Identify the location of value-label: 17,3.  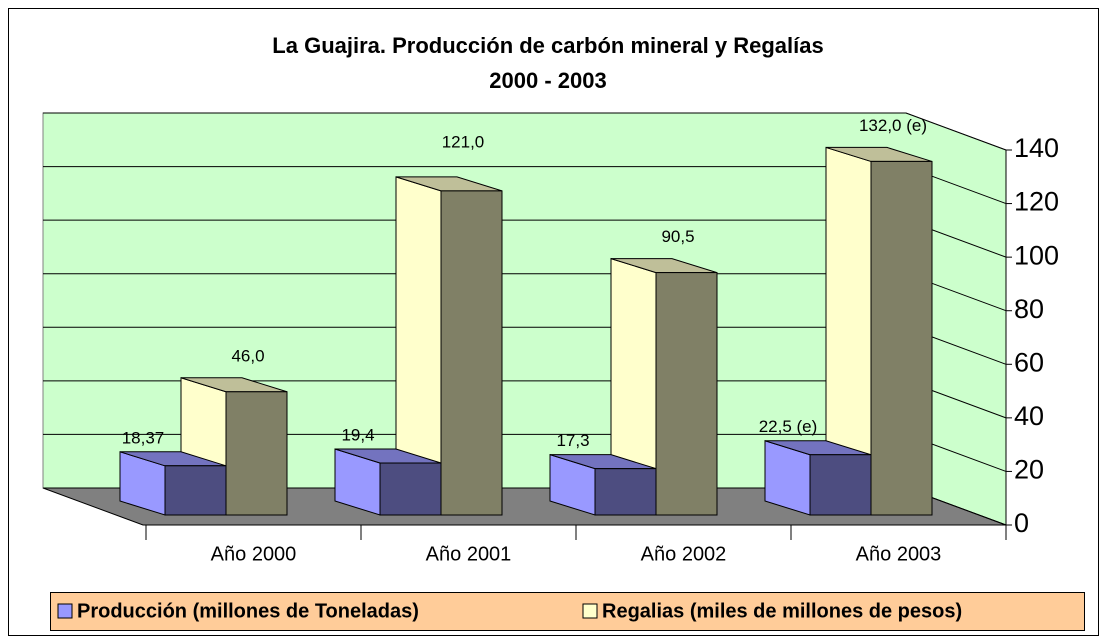
(572, 440).